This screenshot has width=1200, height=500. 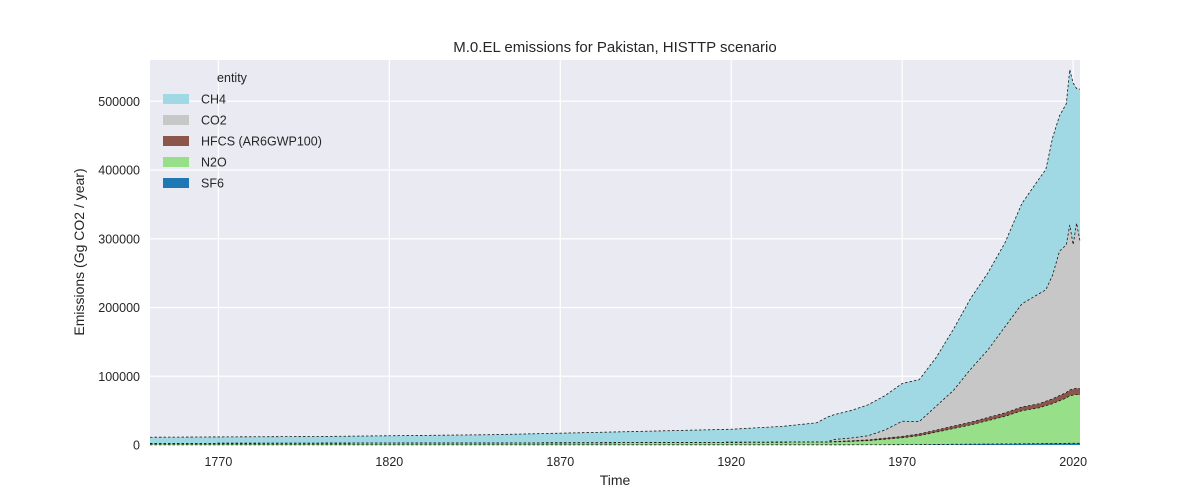 I want to click on outline-sf6, so click(x=615, y=444).